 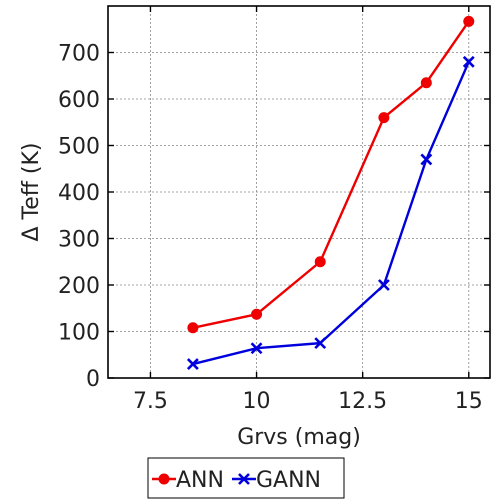 What do you see at coordinates (79, 100) in the screenshot?
I see `y-tick-label: 600` at bounding box center [79, 100].